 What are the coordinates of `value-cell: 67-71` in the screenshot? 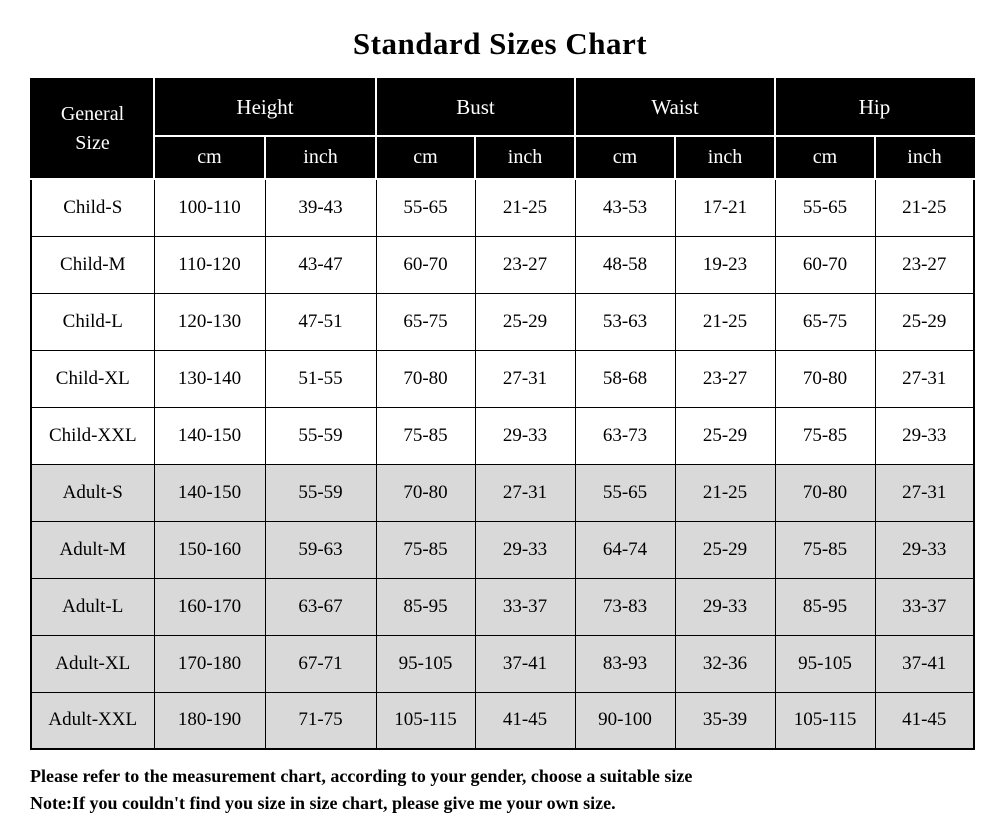 It's located at (320, 663).